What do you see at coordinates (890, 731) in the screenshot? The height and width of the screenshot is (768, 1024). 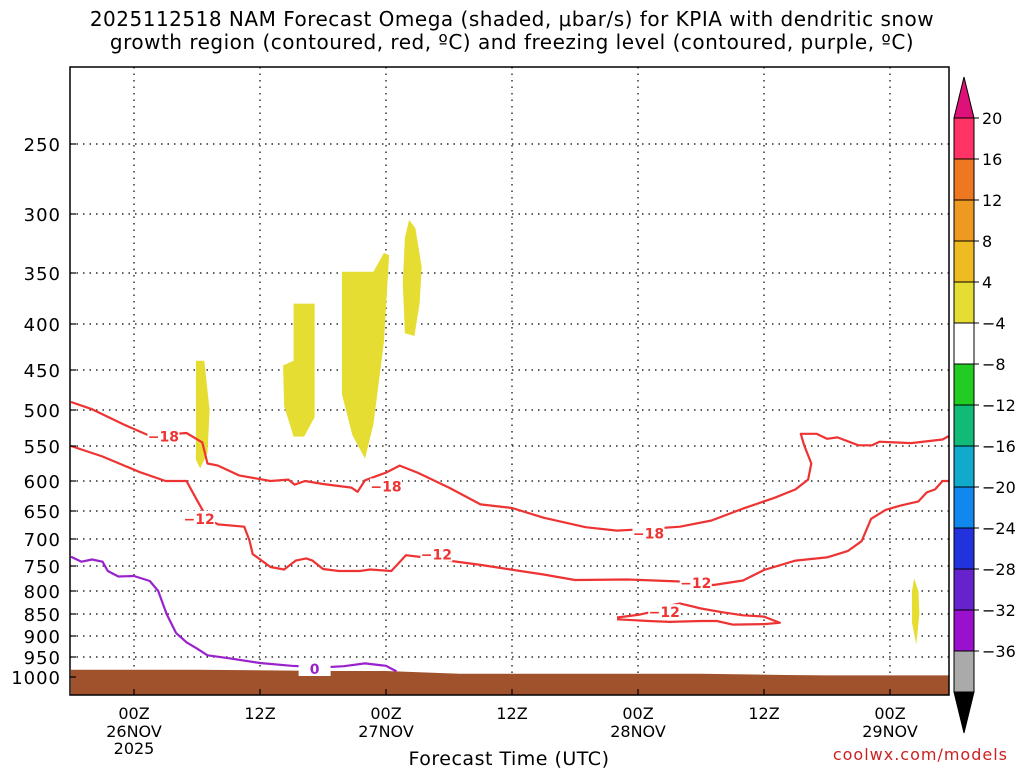 I see `x-tick-date: 29NOV` at bounding box center [890, 731].